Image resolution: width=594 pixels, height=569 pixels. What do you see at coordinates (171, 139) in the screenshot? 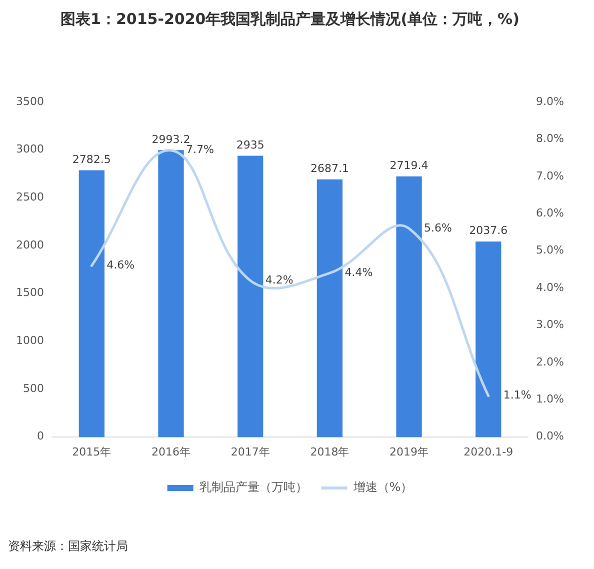
I see `data-label: 2993.2` at bounding box center [171, 139].